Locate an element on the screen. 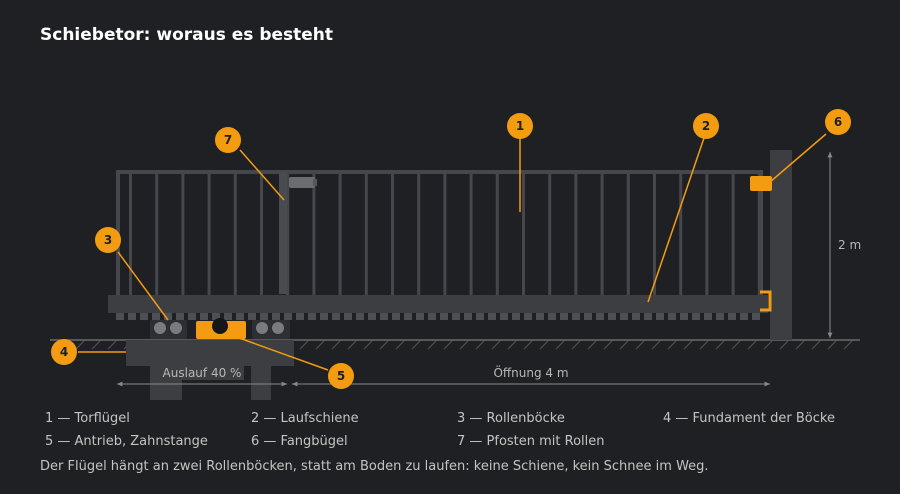  legend-item-3: 3 — Rollenböcke is located at coordinates (511, 418).